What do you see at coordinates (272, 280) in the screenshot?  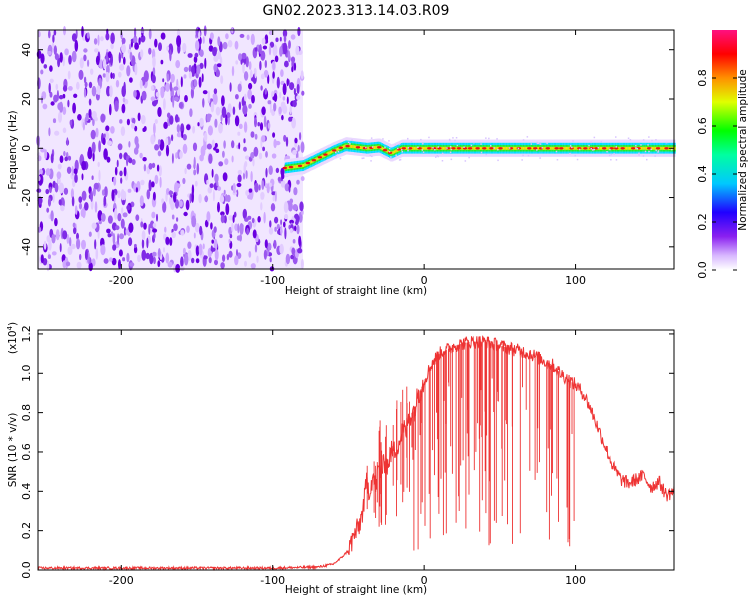 I see `x-tick-label: -100` at bounding box center [272, 280].